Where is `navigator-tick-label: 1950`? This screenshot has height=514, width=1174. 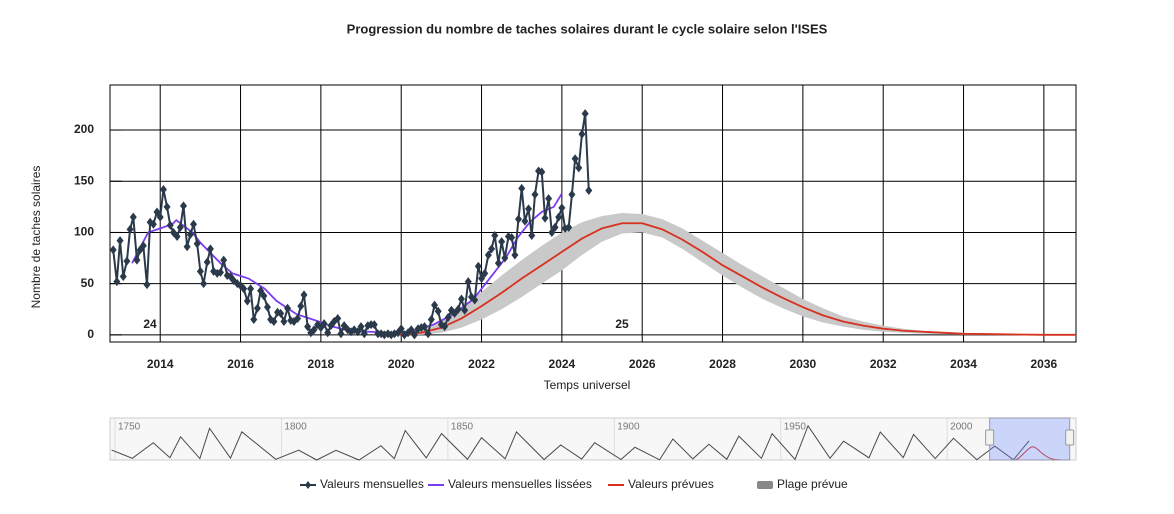 navigator-tick-label: 1950 is located at coordinates (795, 427).